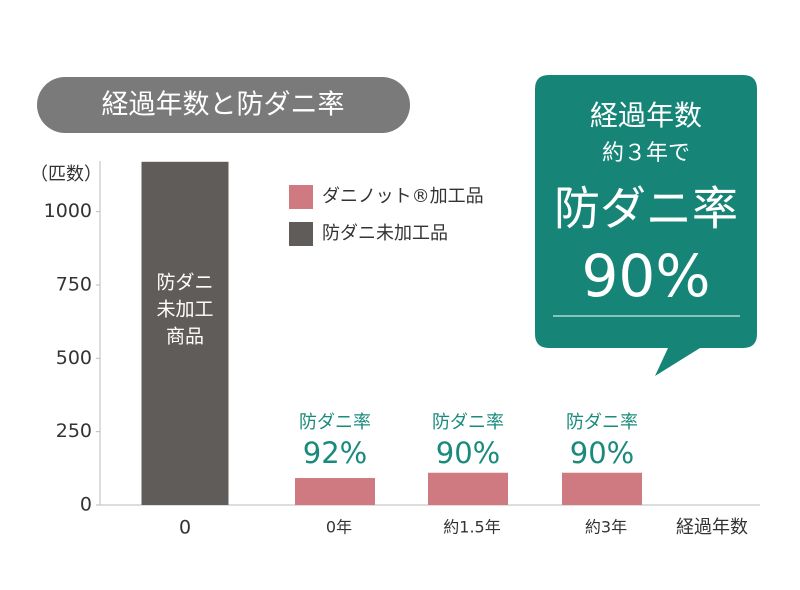  What do you see at coordinates (385, 233) in the screenshot?
I see `legend-label: 防ダニ未加工品` at bounding box center [385, 233].